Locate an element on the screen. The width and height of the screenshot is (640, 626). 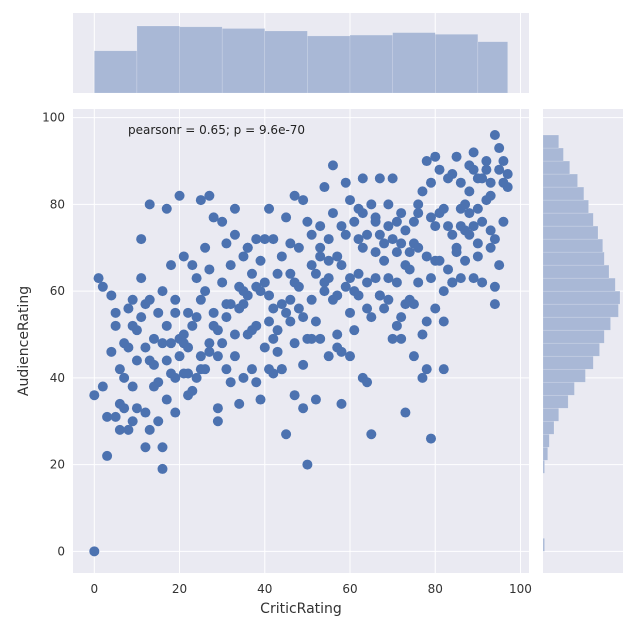
y-tick-label: 0 is located at coordinates (61, 551).